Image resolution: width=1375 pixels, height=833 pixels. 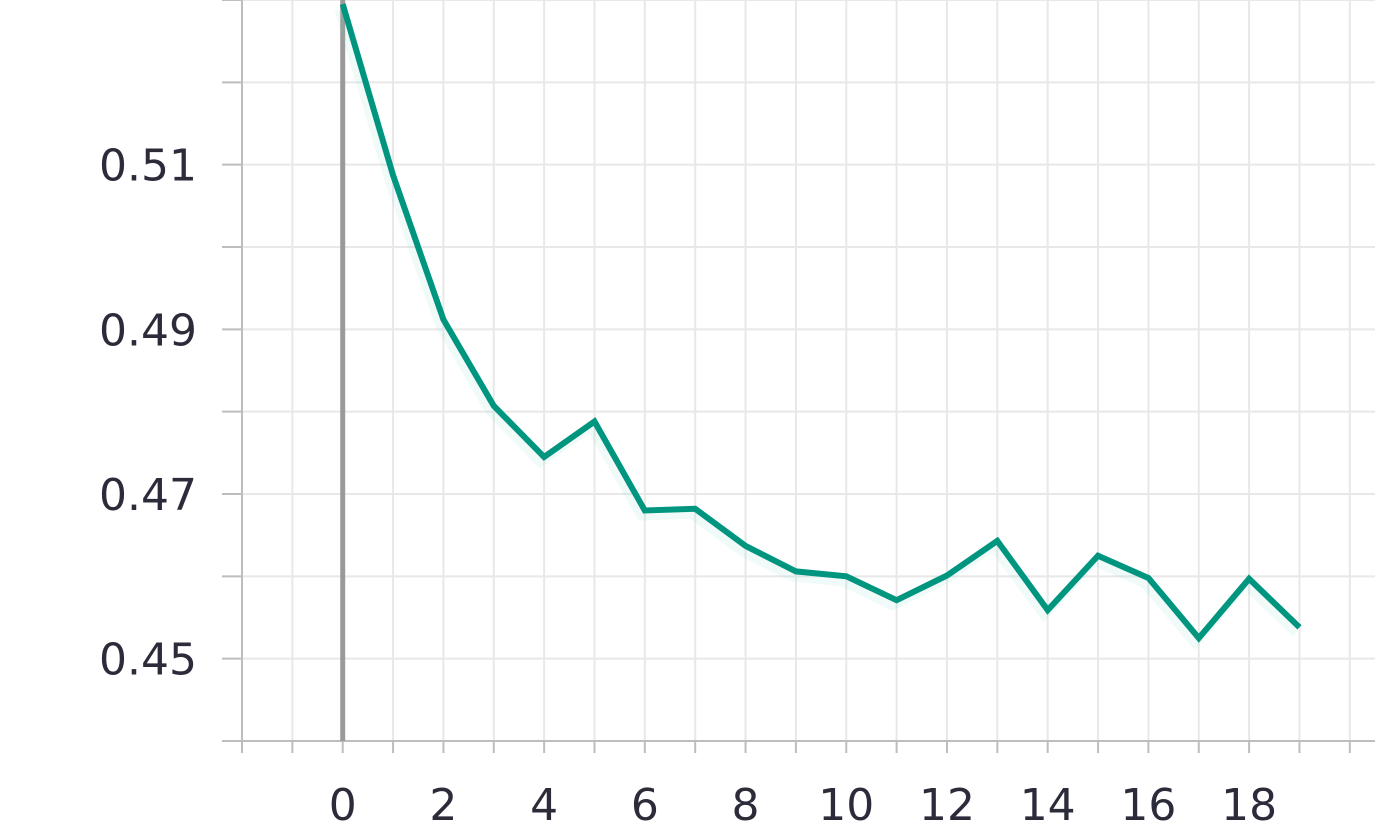 What do you see at coordinates (1148, 805) in the screenshot?
I see `x-tick-label: 16` at bounding box center [1148, 805].